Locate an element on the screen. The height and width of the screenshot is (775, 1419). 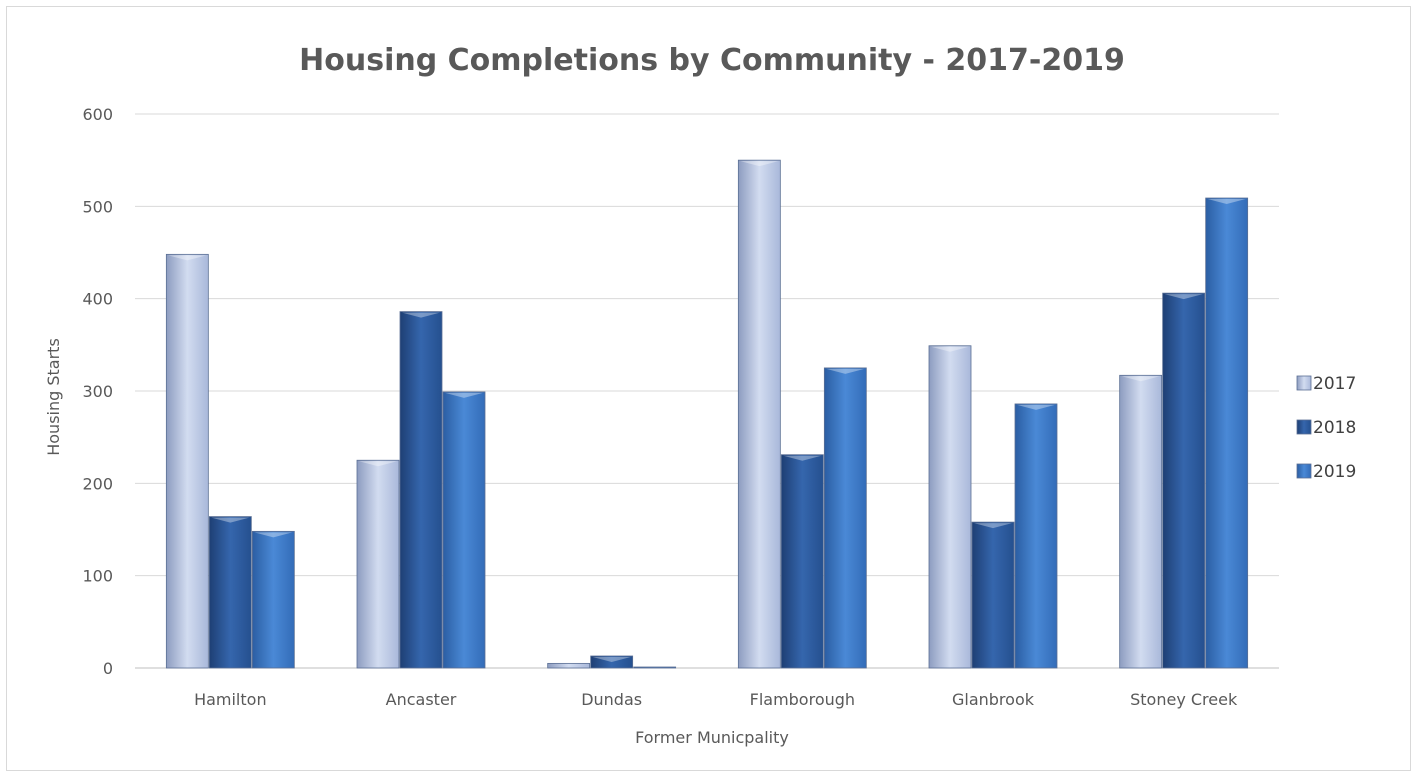
bar-ancaster-2019 is located at coordinates (464, 530).